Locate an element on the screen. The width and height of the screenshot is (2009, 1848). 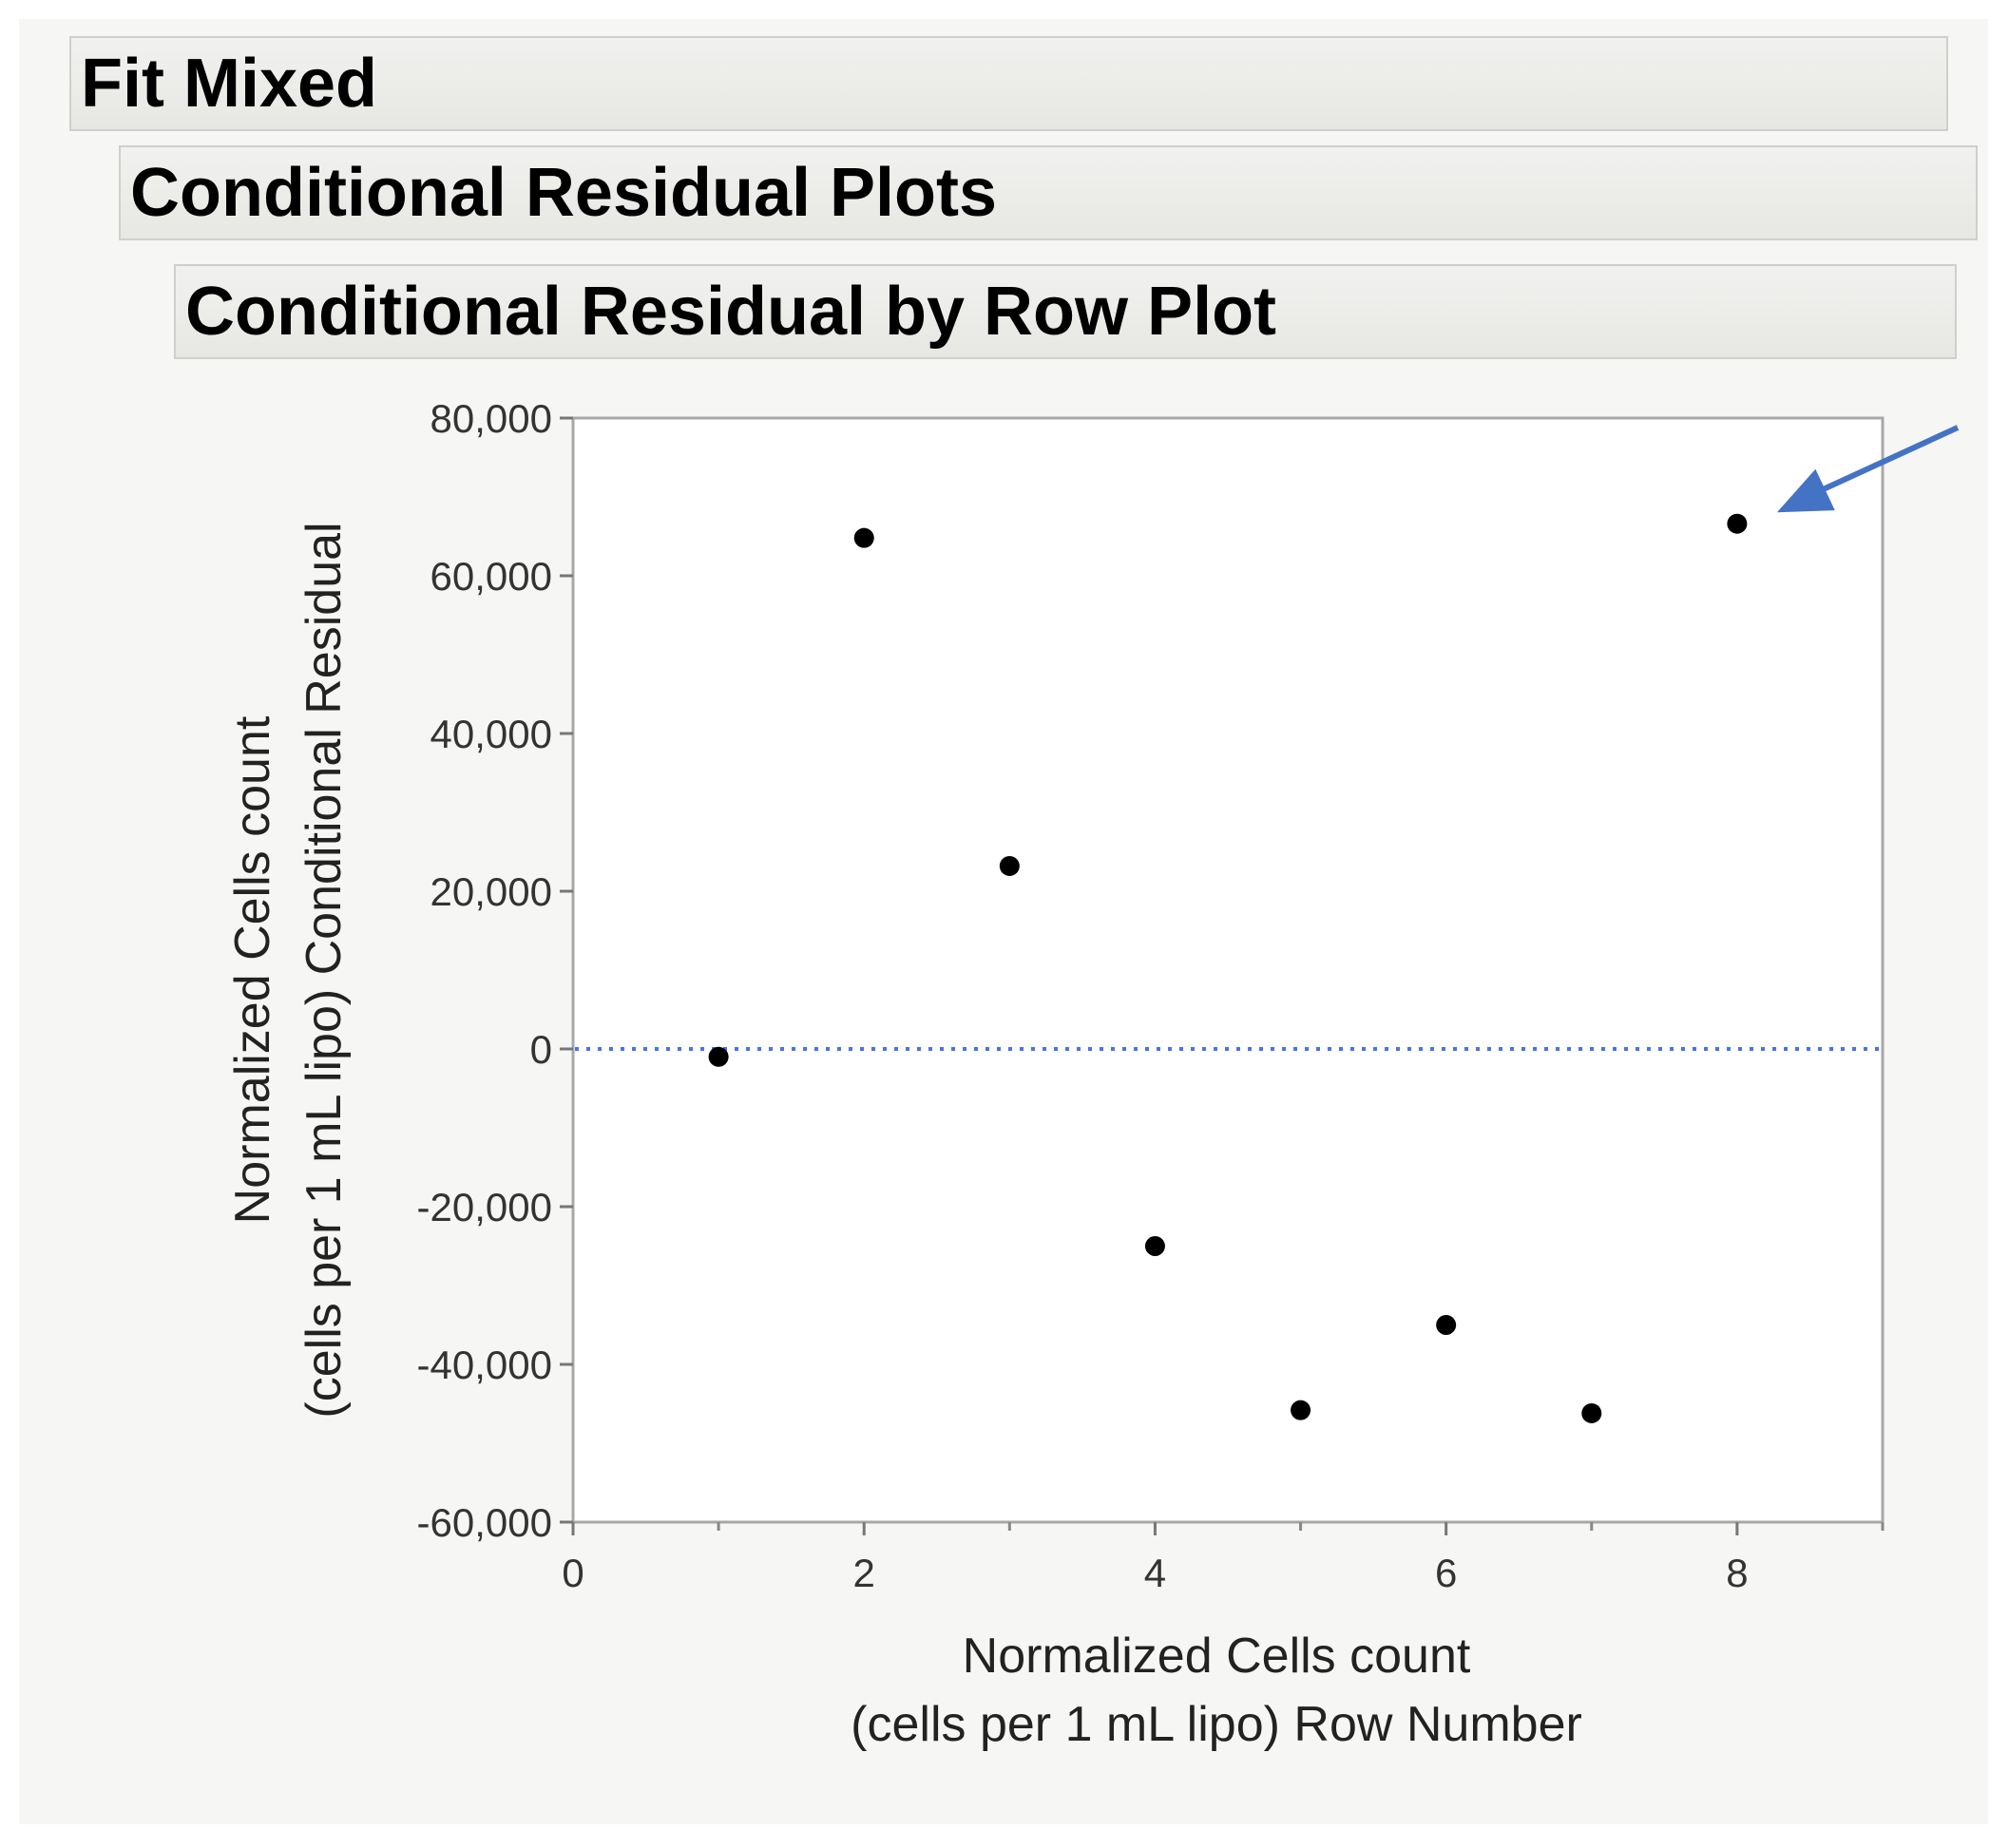
y-tick-label: -20,000 is located at coordinates (484, 1207).